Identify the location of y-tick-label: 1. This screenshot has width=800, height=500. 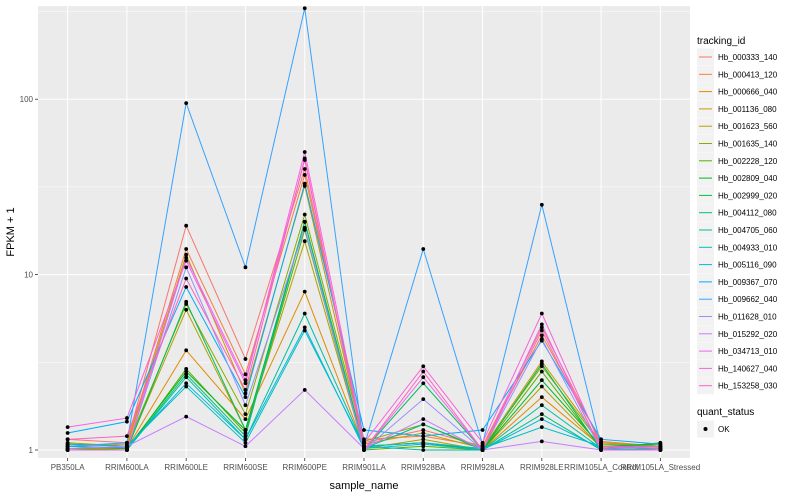
(31, 450).